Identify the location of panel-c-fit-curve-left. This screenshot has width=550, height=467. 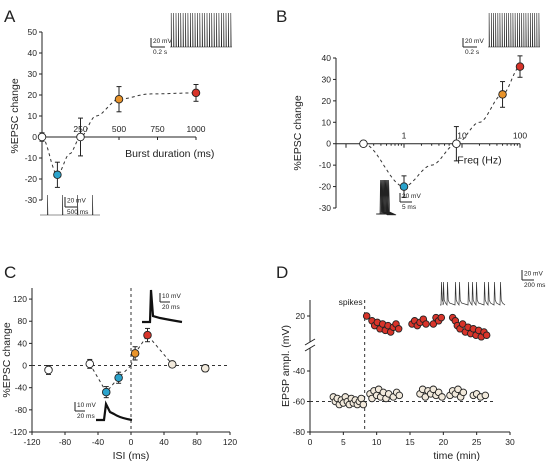
(110, 378).